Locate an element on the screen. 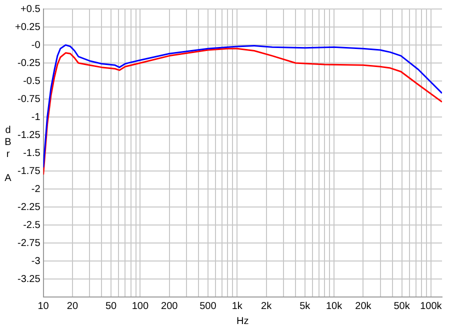 The width and height of the screenshot is (450, 327). x-tick-label: 500 is located at coordinates (208, 306).